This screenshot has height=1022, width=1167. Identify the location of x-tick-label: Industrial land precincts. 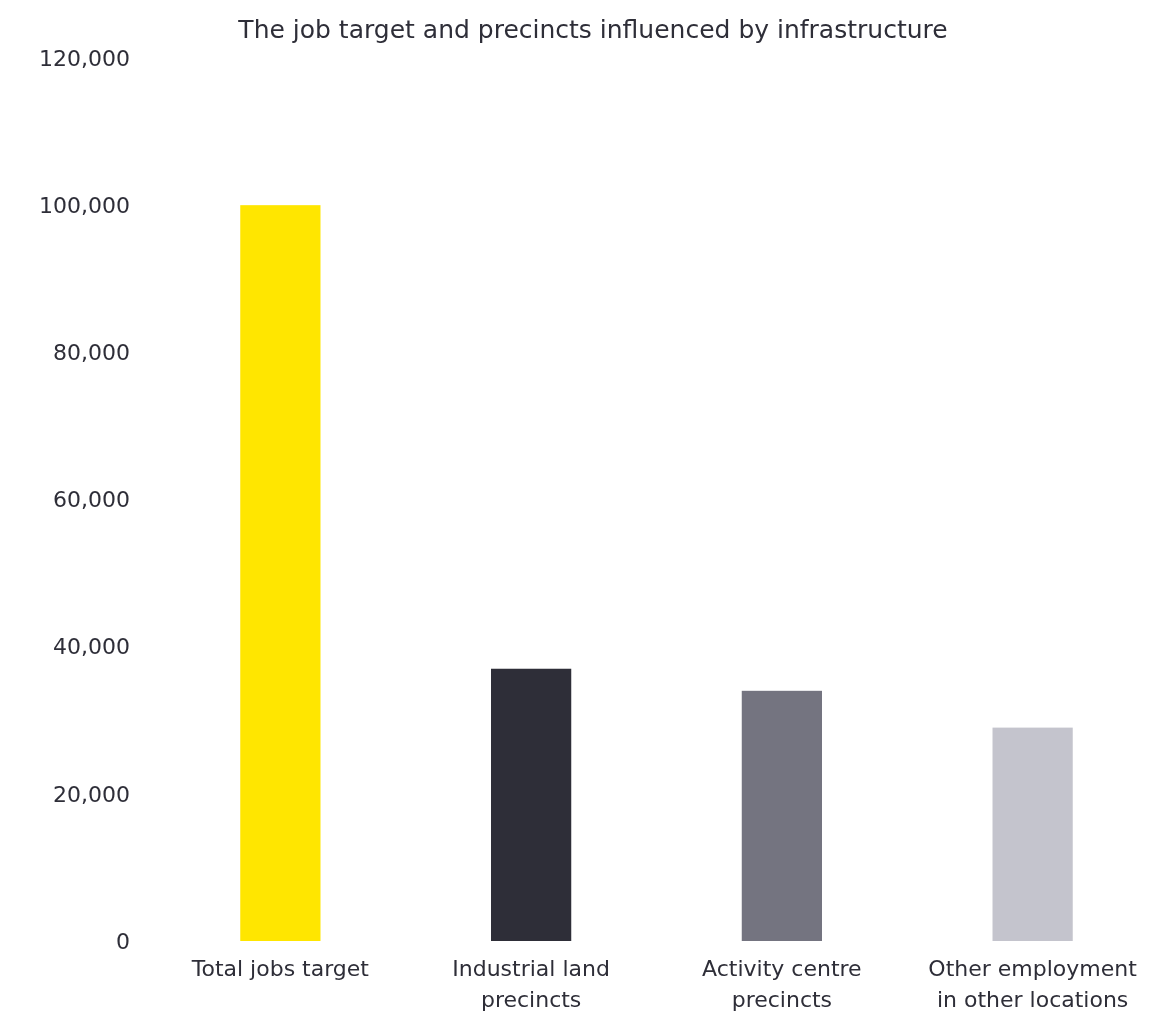
(531, 984).